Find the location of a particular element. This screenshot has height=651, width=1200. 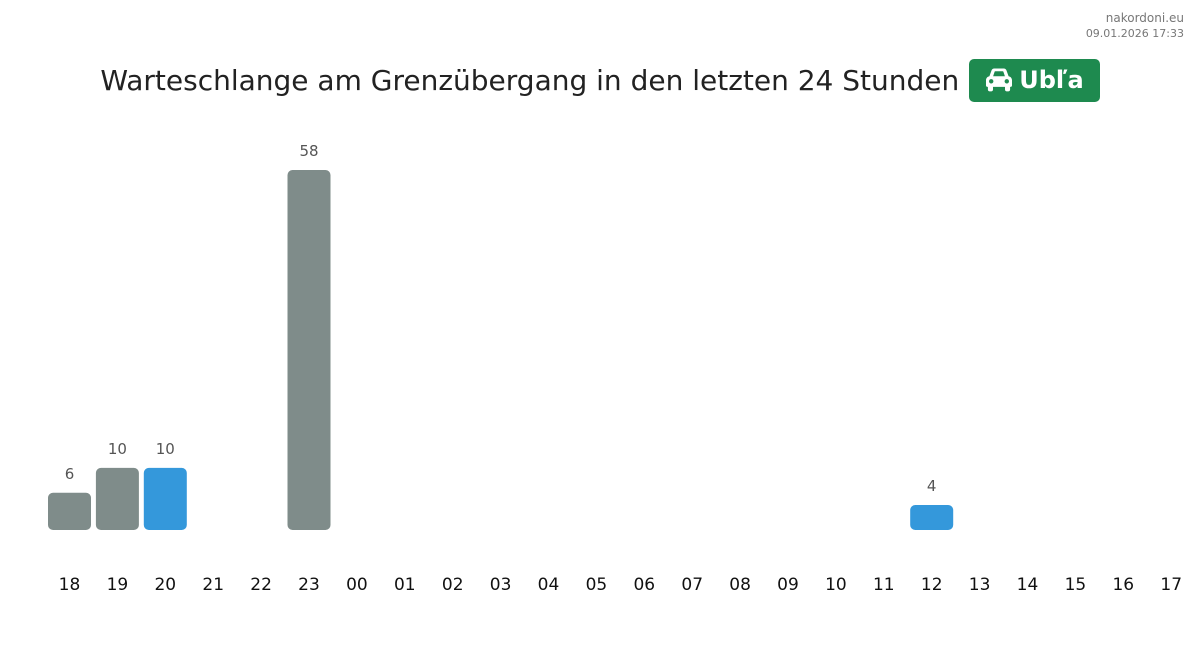

x-tick-label: 08 is located at coordinates (740, 585).